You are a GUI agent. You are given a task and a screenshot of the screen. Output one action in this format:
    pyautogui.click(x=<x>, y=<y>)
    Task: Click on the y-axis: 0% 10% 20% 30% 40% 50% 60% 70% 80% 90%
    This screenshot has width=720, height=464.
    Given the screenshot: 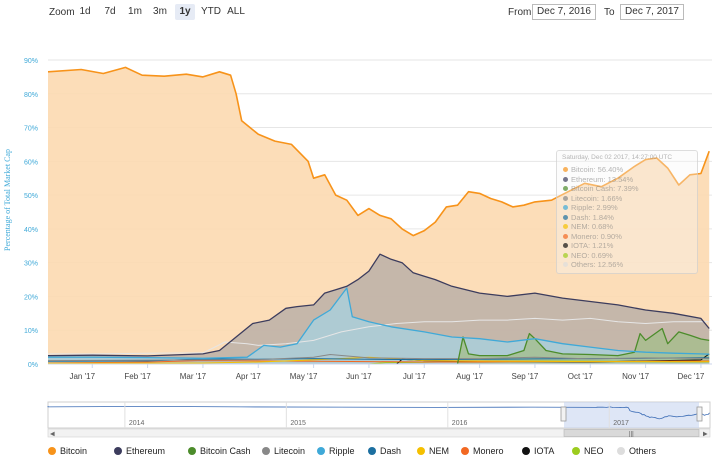 What is the action you would take?
    pyautogui.click(x=31, y=213)
    